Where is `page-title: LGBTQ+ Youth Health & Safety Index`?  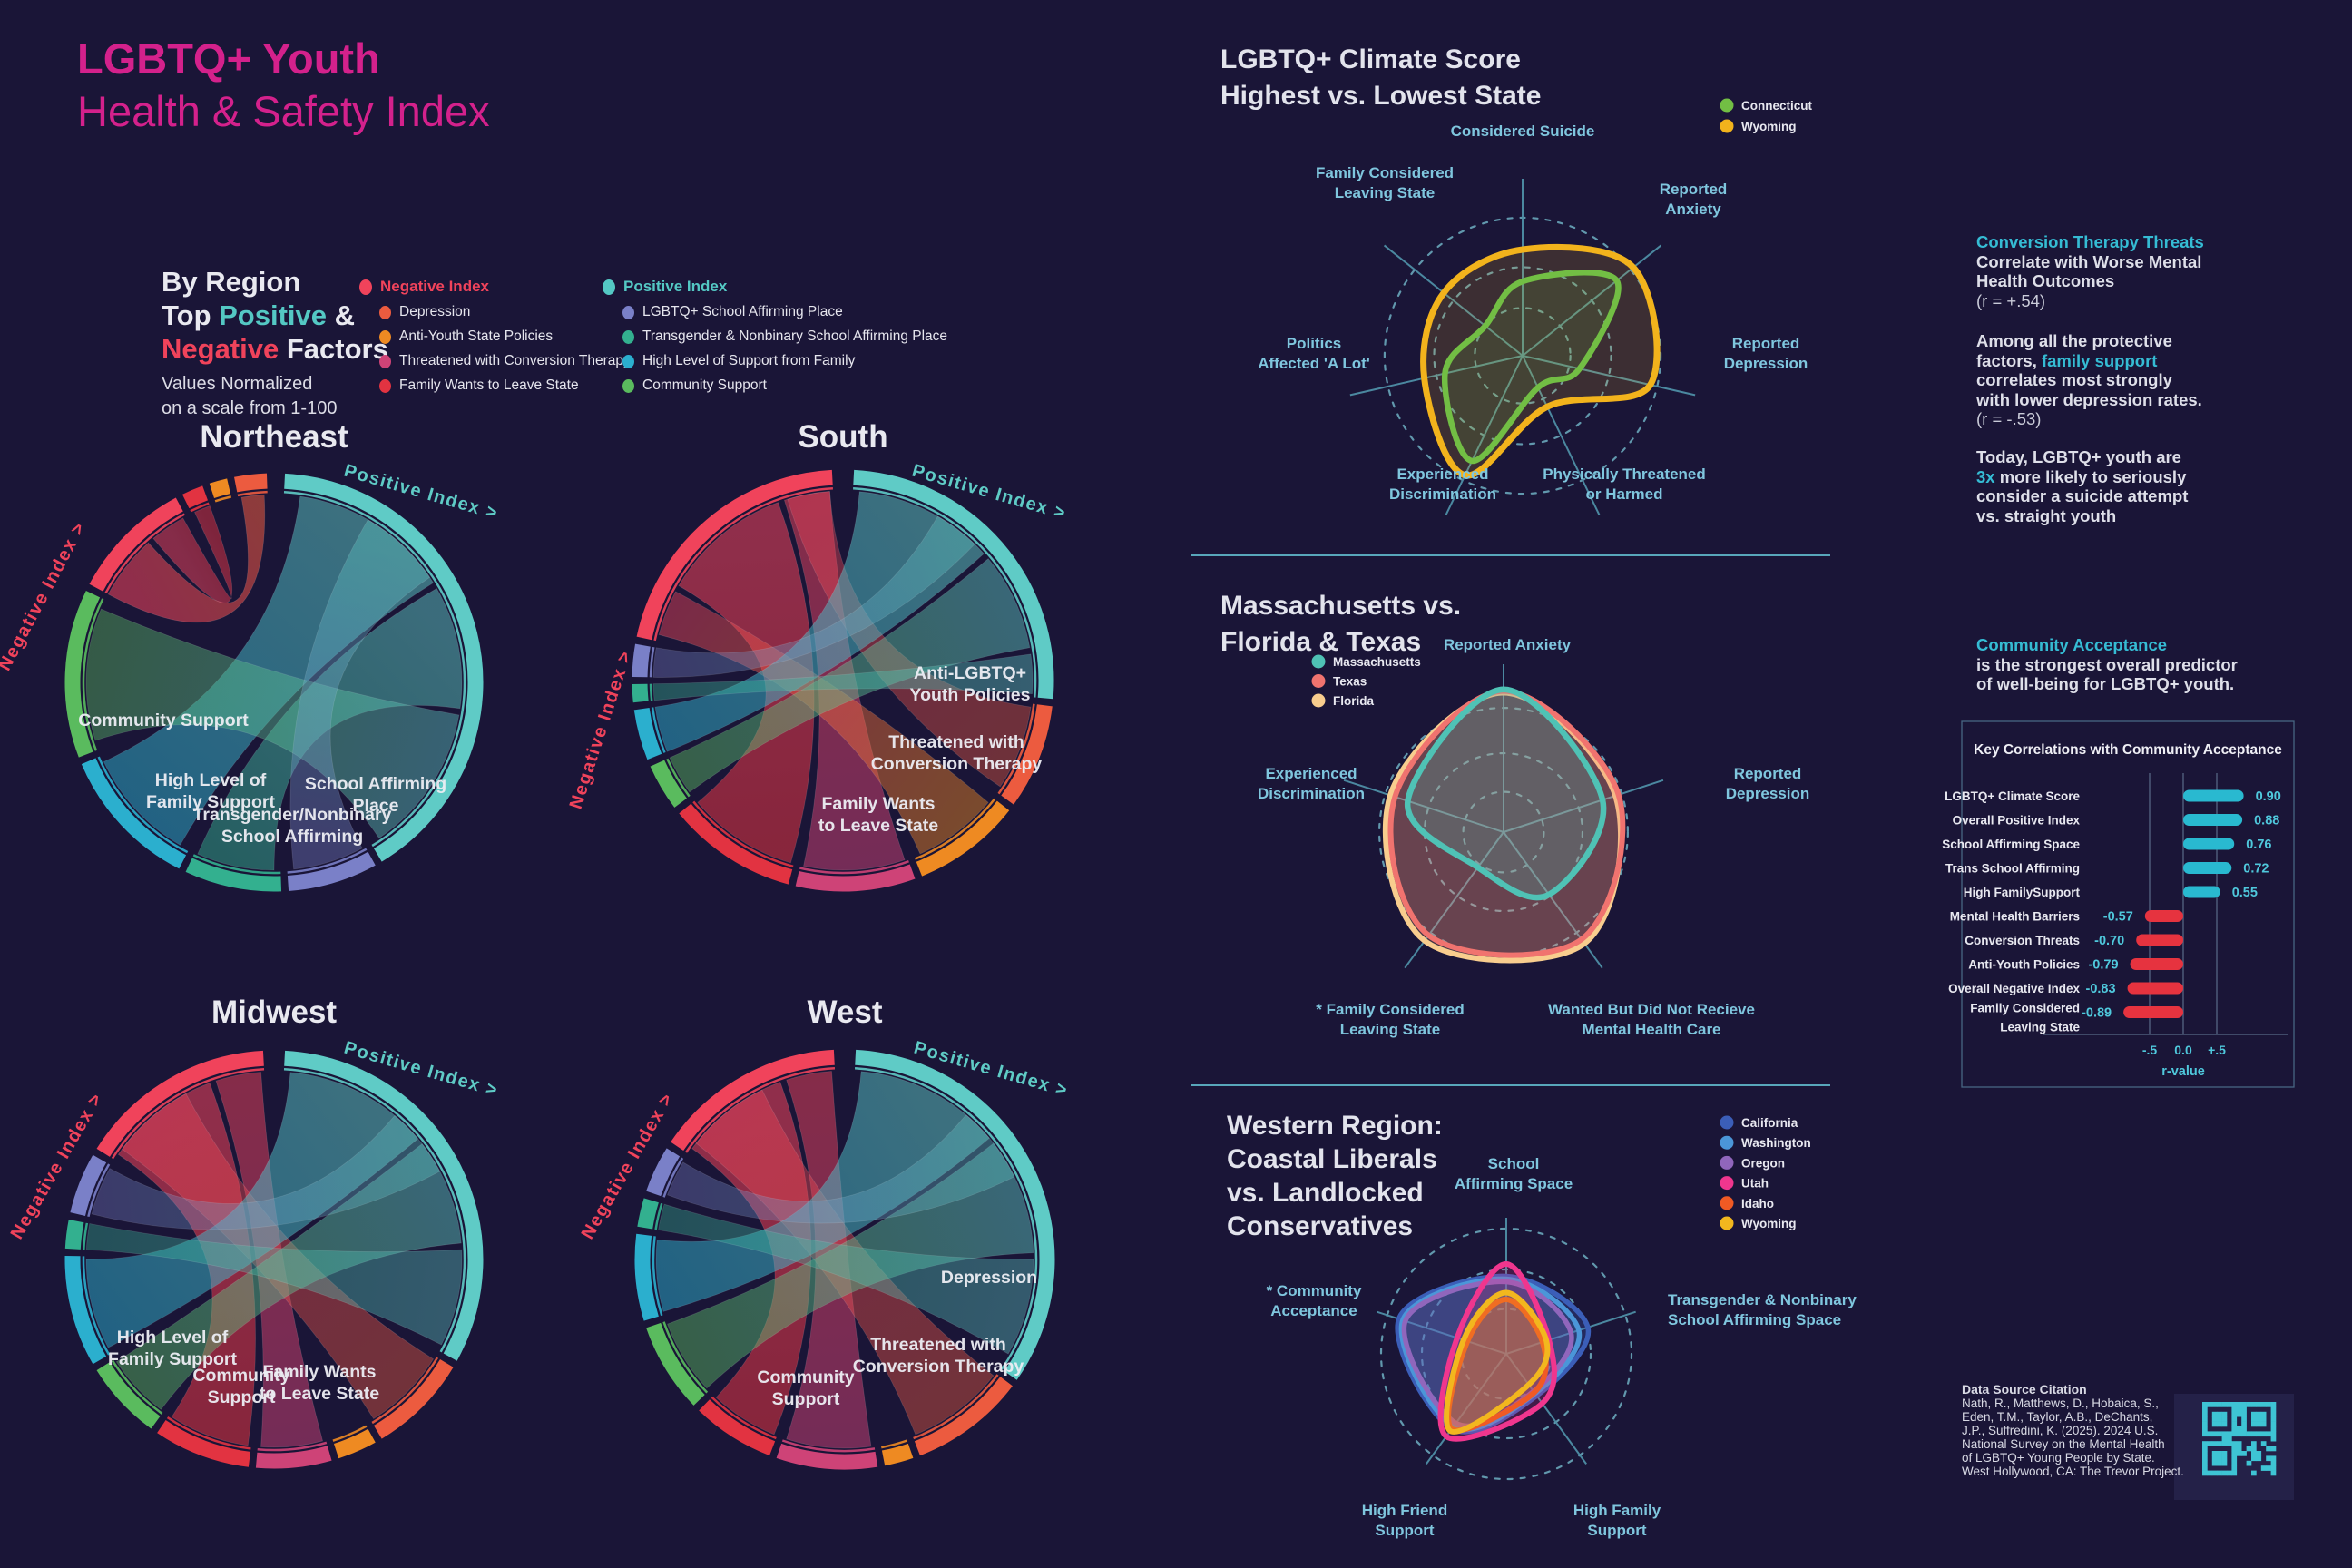
page-title: LGBTQ+ Youth Health & Safety Index is located at coordinates (283, 85).